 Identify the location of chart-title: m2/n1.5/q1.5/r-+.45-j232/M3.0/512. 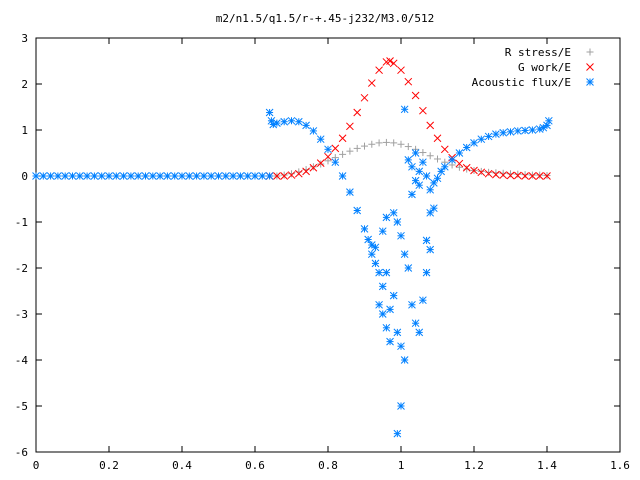
(325, 18).